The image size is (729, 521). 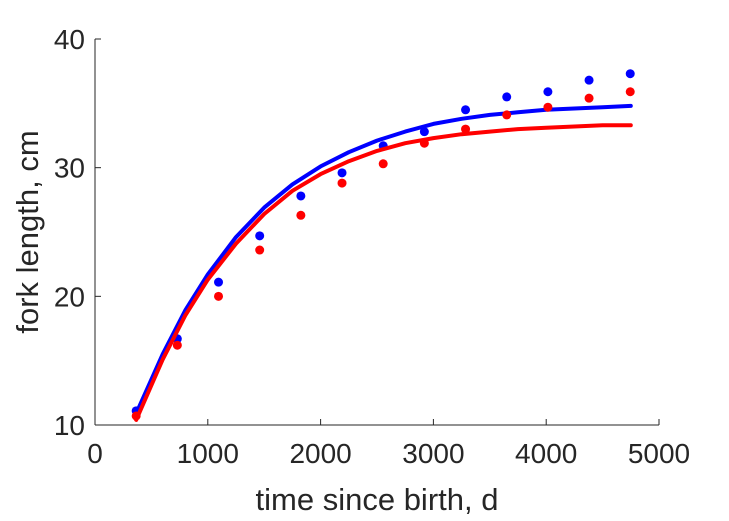 What do you see at coordinates (659, 453) in the screenshot?
I see `x-tick-label: 5000` at bounding box center [659, 453].